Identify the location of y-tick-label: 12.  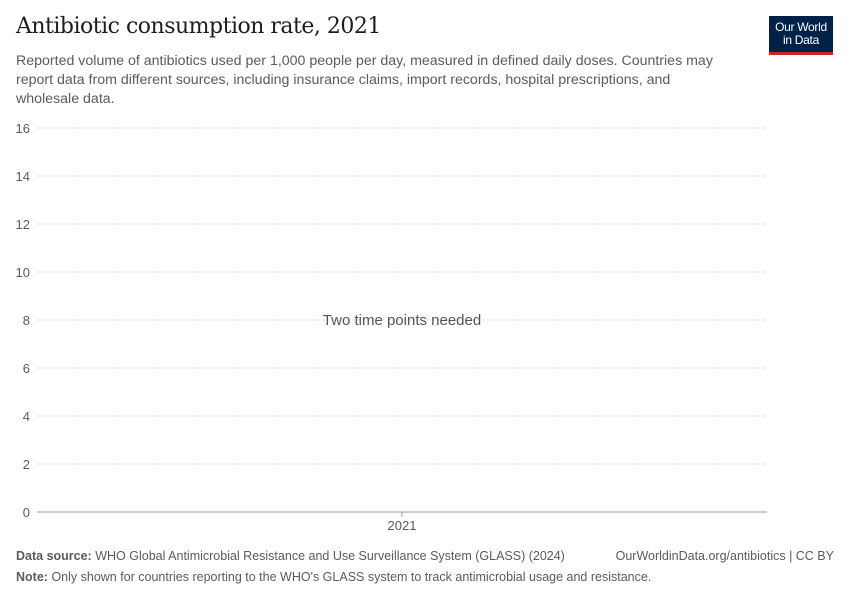
(23, 224).